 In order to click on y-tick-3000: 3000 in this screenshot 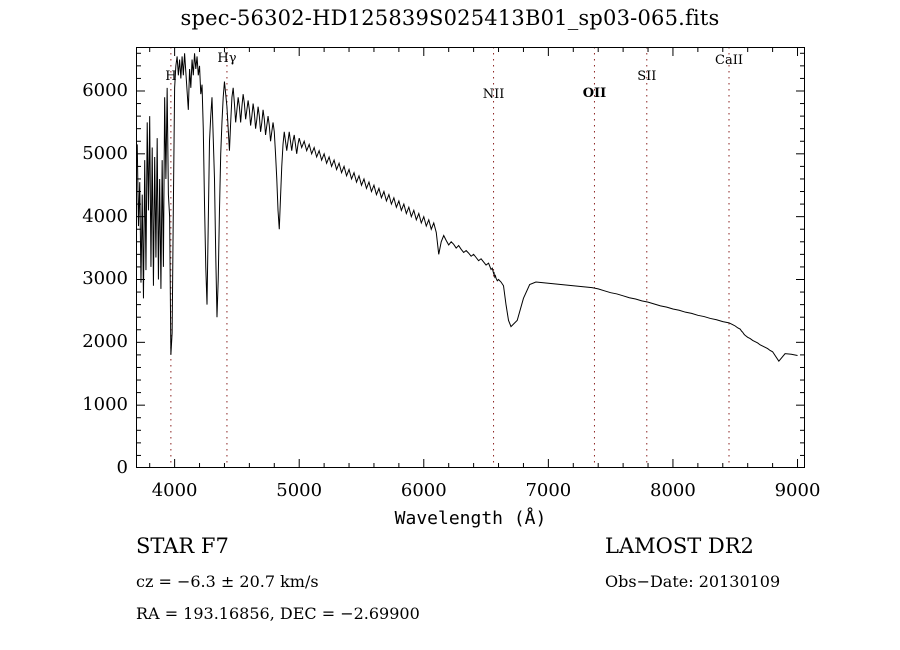, I will do `click(105, 279)`.